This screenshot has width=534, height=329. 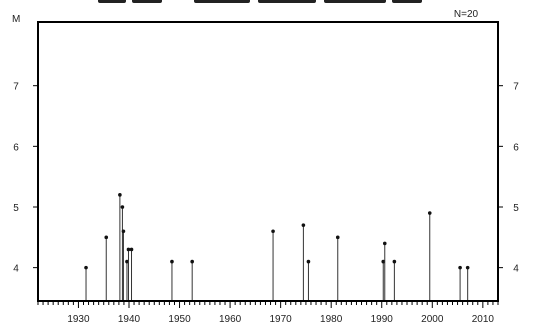 What do you see at coordinates (179, 319) in the screenshot?
I see `x-tick-label: 1950` at bounding box center [179, 319].